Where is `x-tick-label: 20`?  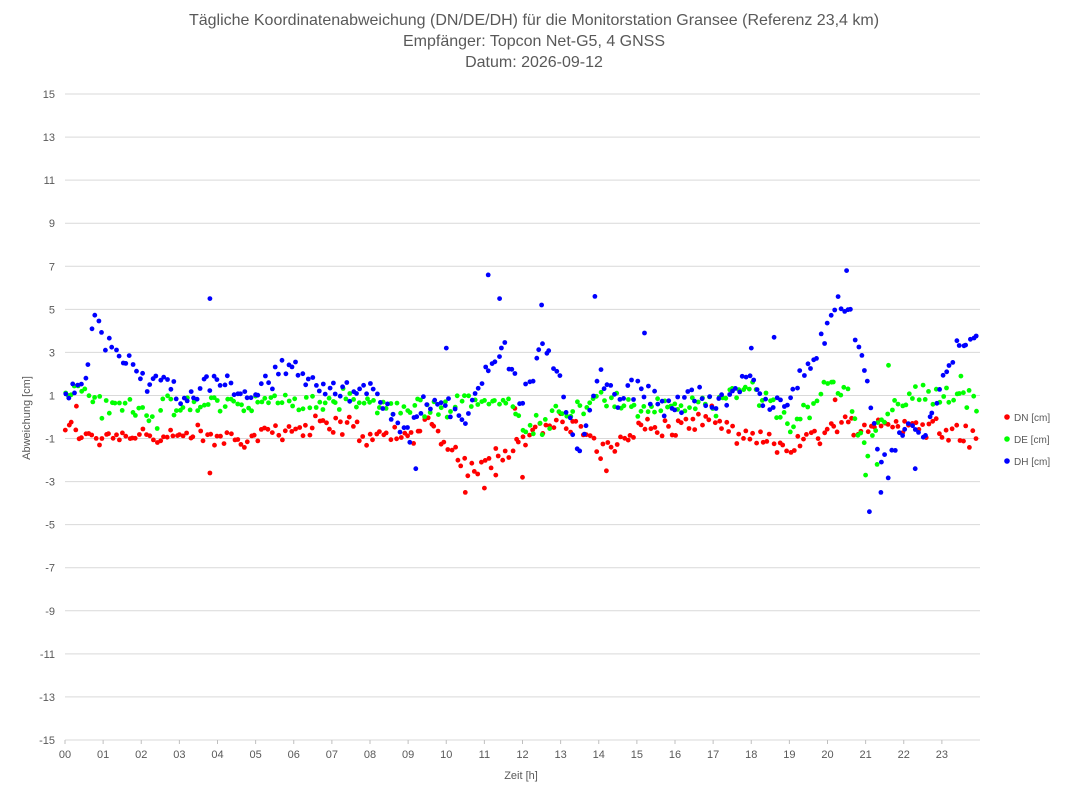
x-tick-label: 20 is located at coordinates (827, 755).